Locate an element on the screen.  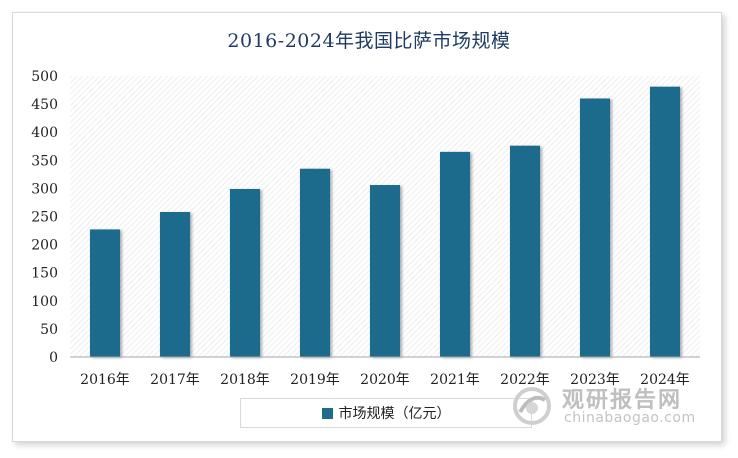
watermark-en: chinabaogao.com is located at coordinates (630, 418).